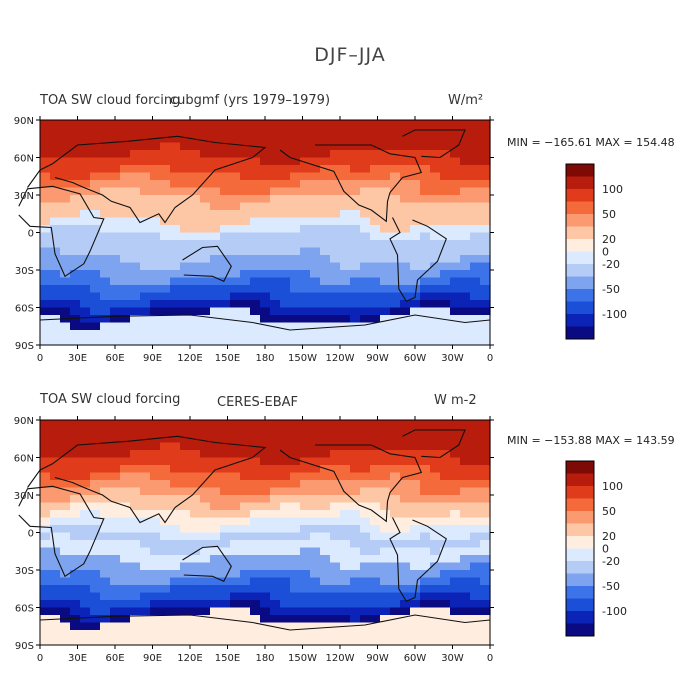  I want to click on figure-title: DJF–JJA, so click(350, 55).